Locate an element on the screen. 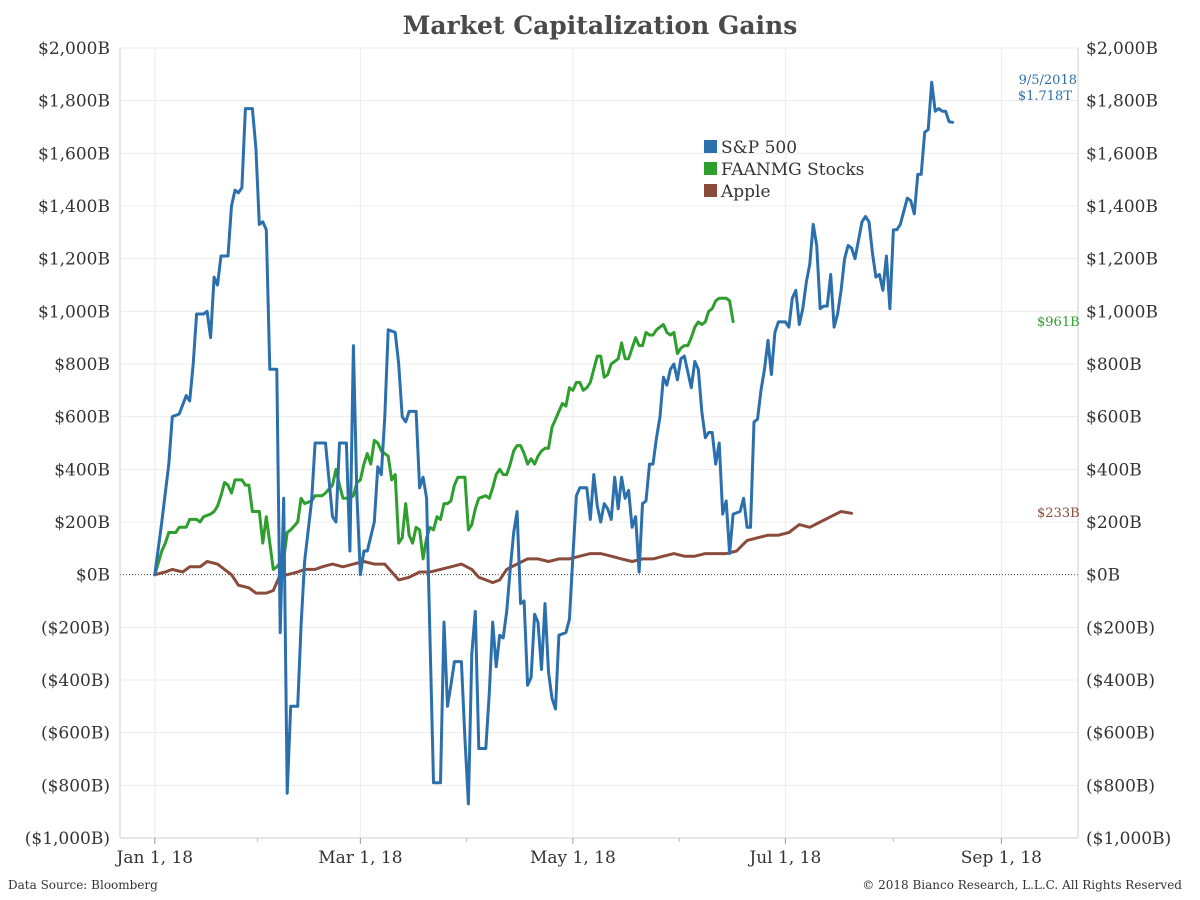 The height and width of the screenshot is (900, 1200). chart-title: Market Capitalization Gains is located at coordinates (600, 25).